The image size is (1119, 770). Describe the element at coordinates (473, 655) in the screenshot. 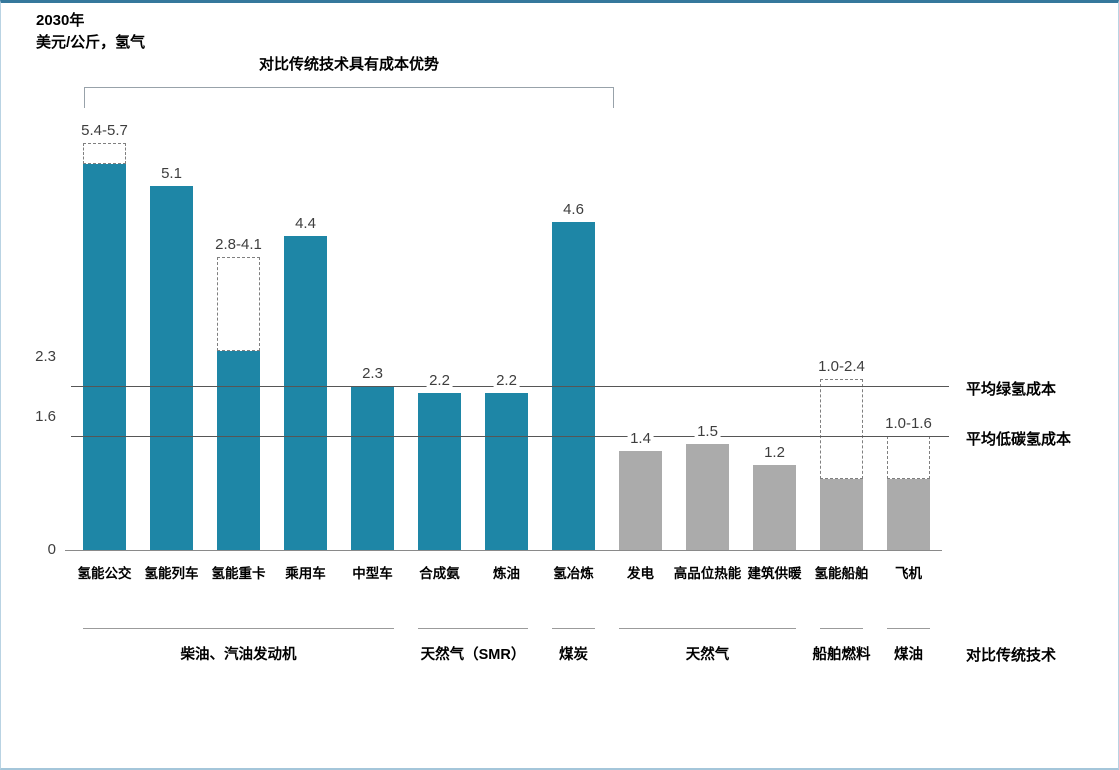

I see `comparison-group-label: 天然气（SMR）` at that location.